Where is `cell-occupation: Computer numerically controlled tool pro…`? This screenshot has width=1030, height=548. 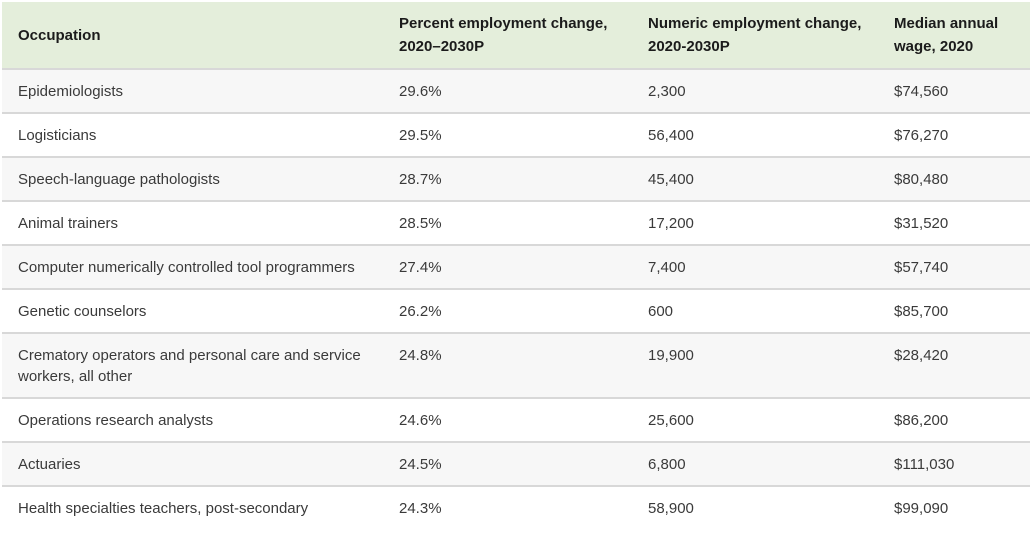
cell-occupation: Computer numerically controlled tool pro… is located at coordinates (192, 266).